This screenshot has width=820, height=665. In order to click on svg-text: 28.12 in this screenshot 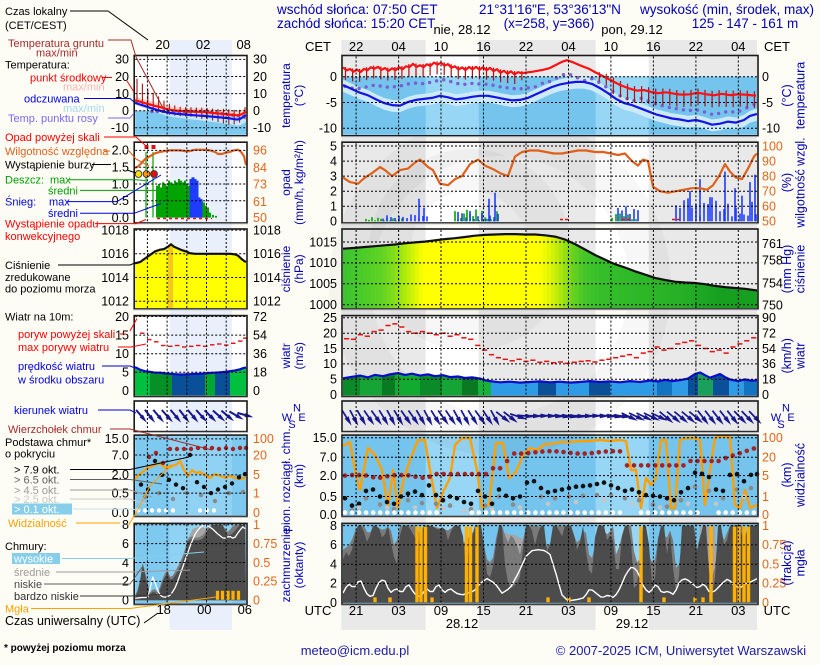, I will do `click(462, 623)`.